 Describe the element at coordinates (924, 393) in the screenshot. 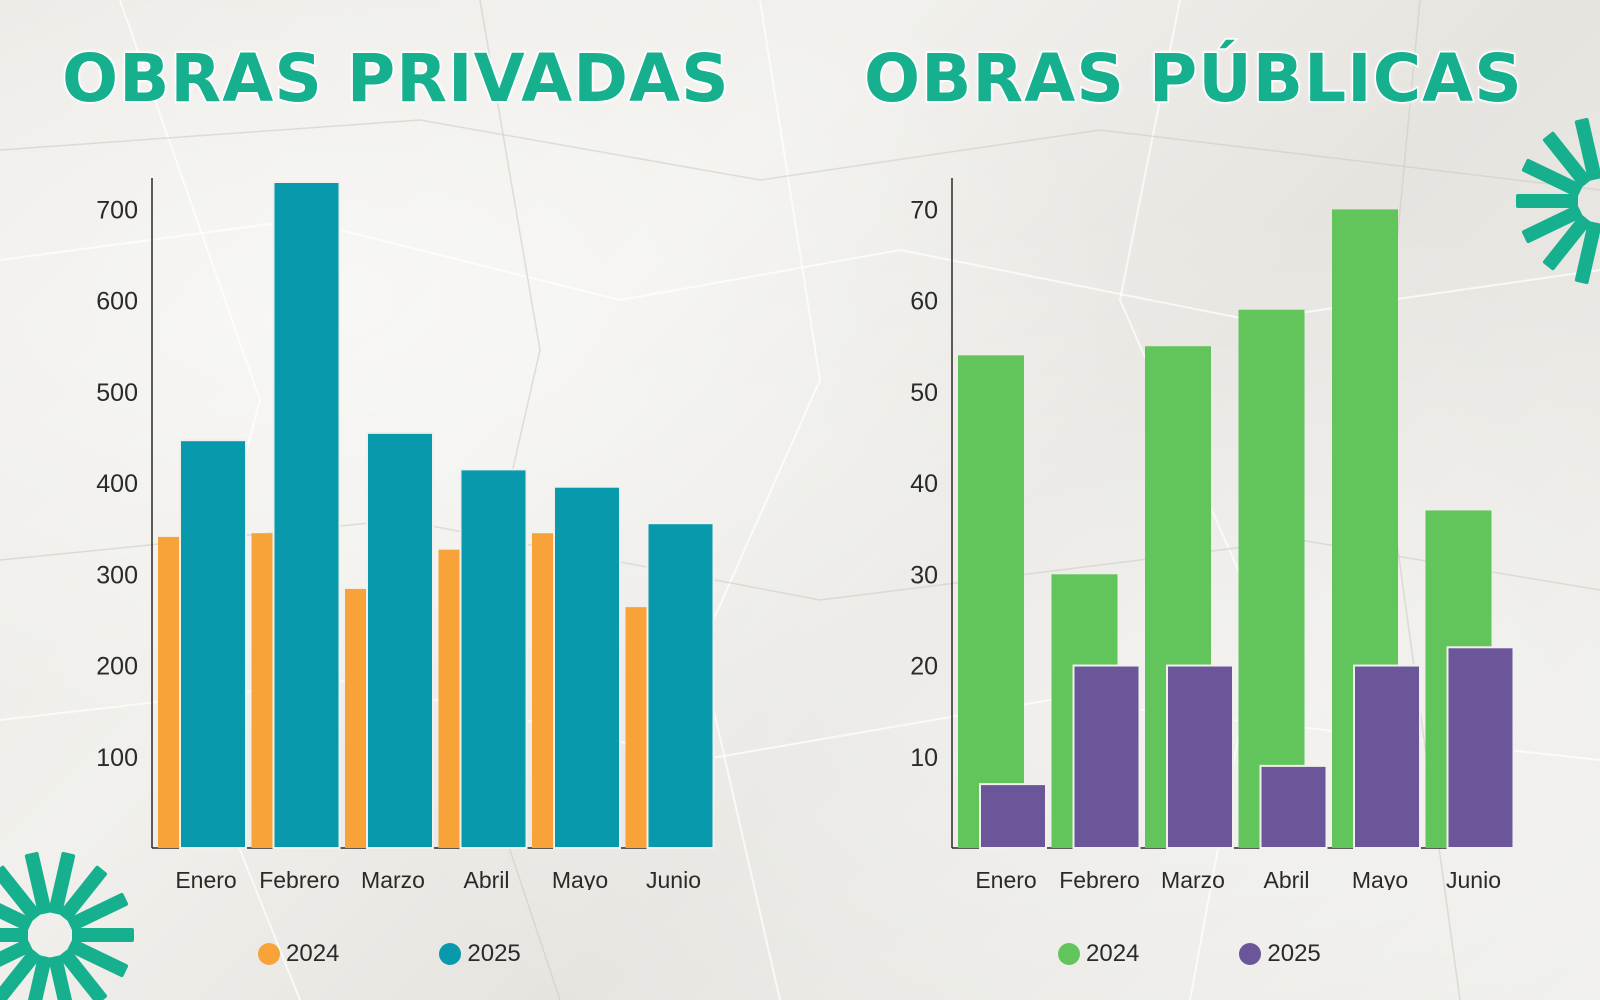

I see `y-tick-label: 50` at that location.